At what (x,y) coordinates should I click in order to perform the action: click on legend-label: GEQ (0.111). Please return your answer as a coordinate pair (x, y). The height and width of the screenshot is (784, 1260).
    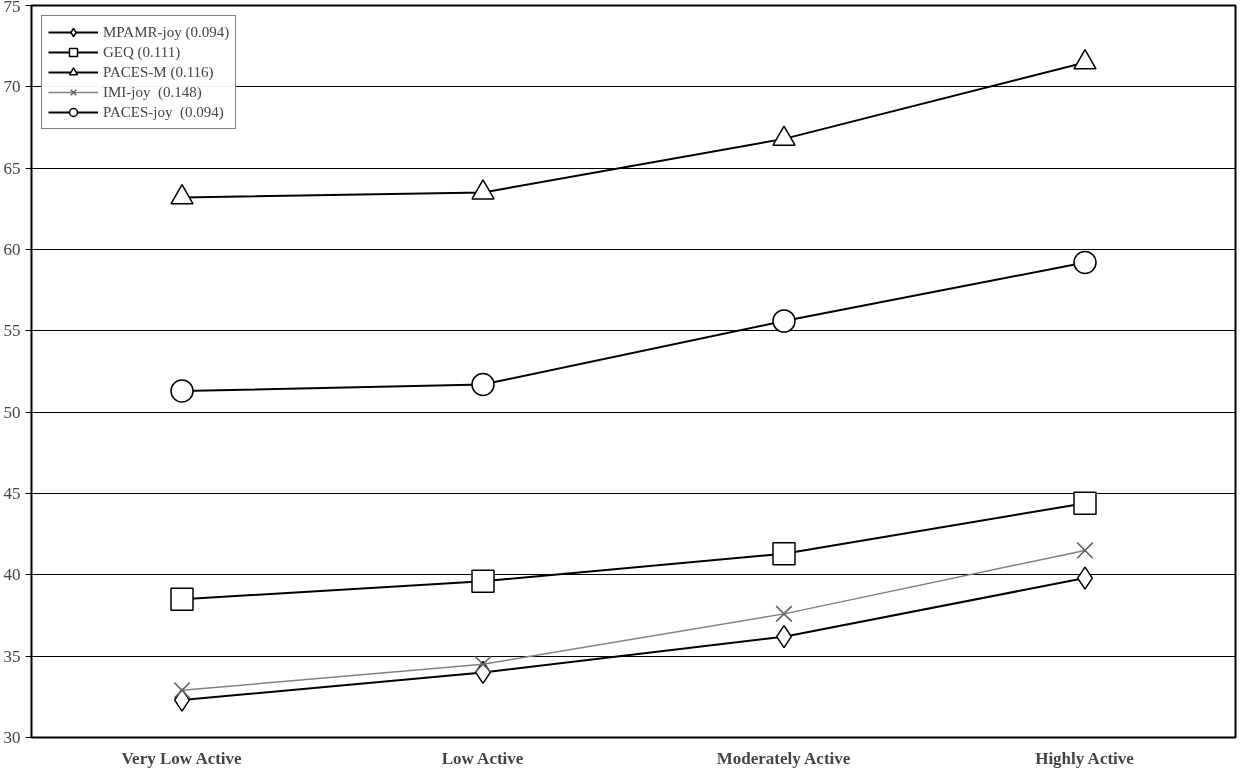
    Looking at the image, I should click on (142, 52).